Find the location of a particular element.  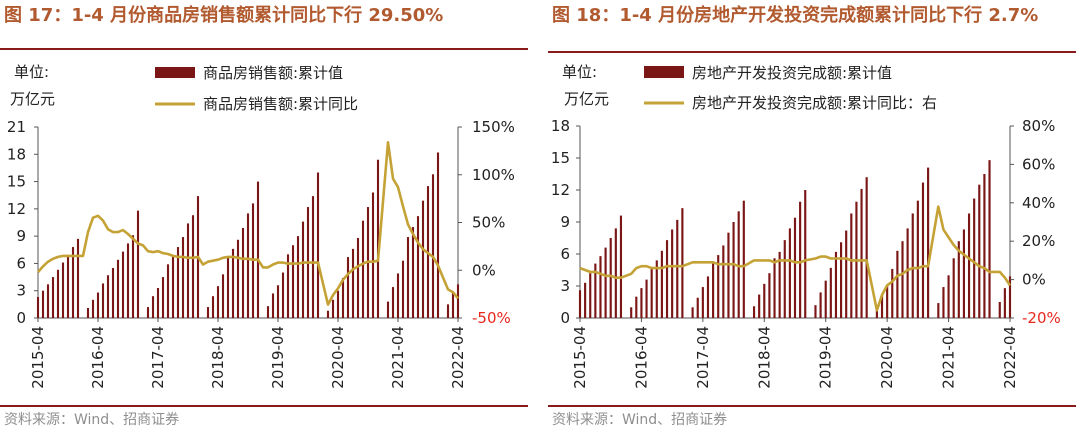

left-tick-label: 12 is located at coordinates (560, 190).